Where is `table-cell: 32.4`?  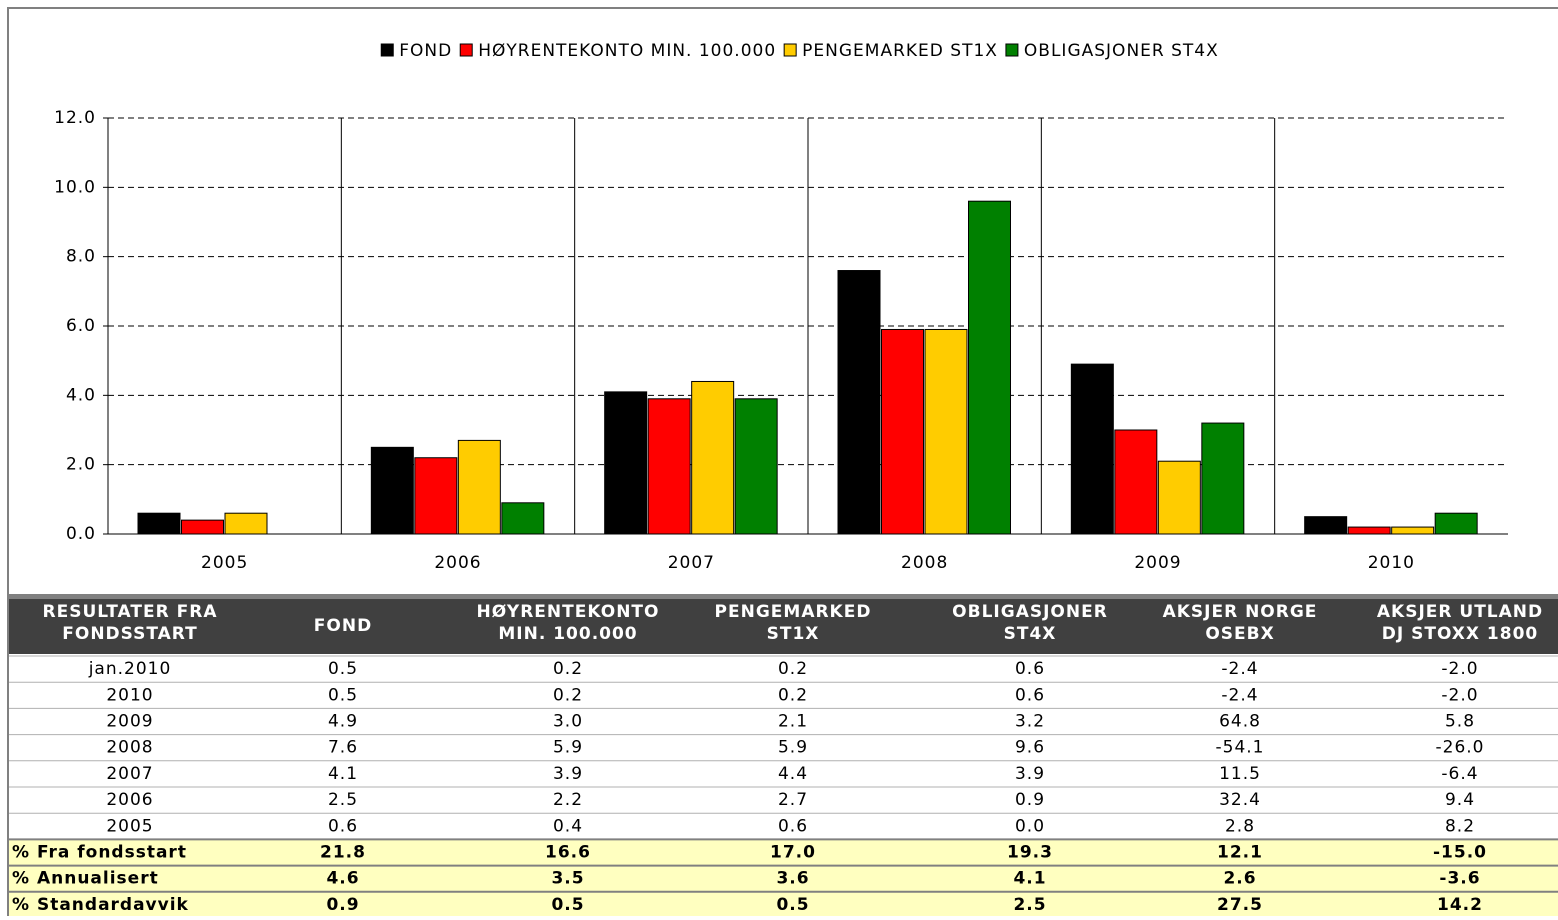 table-cell: 32.4 is located at coordinates (1240, 800).